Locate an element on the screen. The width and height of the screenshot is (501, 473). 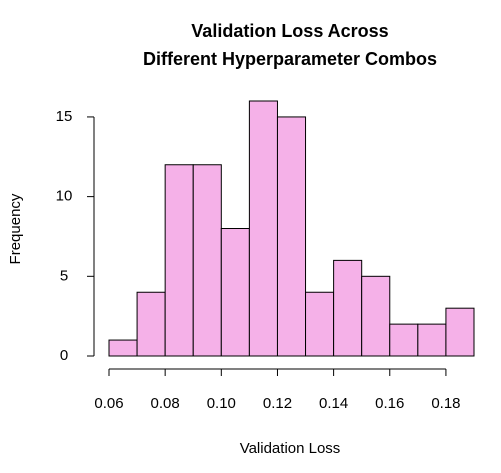
x-tick-label: 0.14 is located at coordinates (333, 403).